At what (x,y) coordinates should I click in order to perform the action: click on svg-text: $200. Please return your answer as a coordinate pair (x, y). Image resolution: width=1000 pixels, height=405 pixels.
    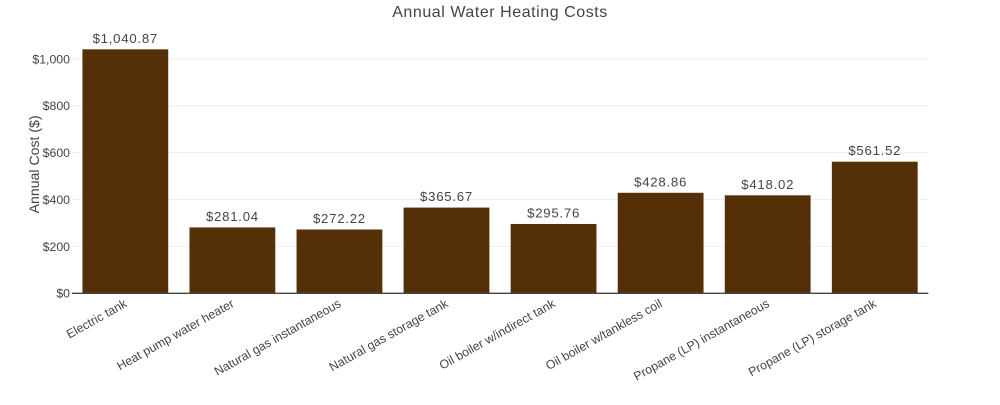
    Looking at the image, I should click on (57, 247).